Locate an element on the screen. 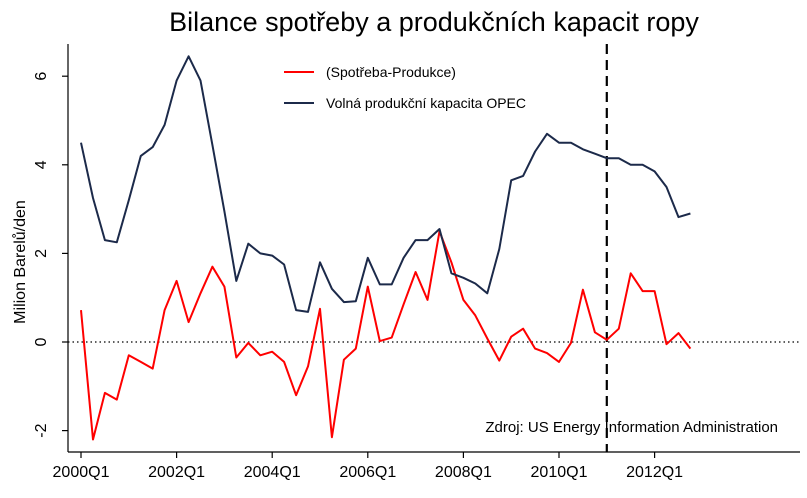 This screenshot has height=498, width=807. x-tick-label: 2008Q1 is located at coordinates (463, 472).